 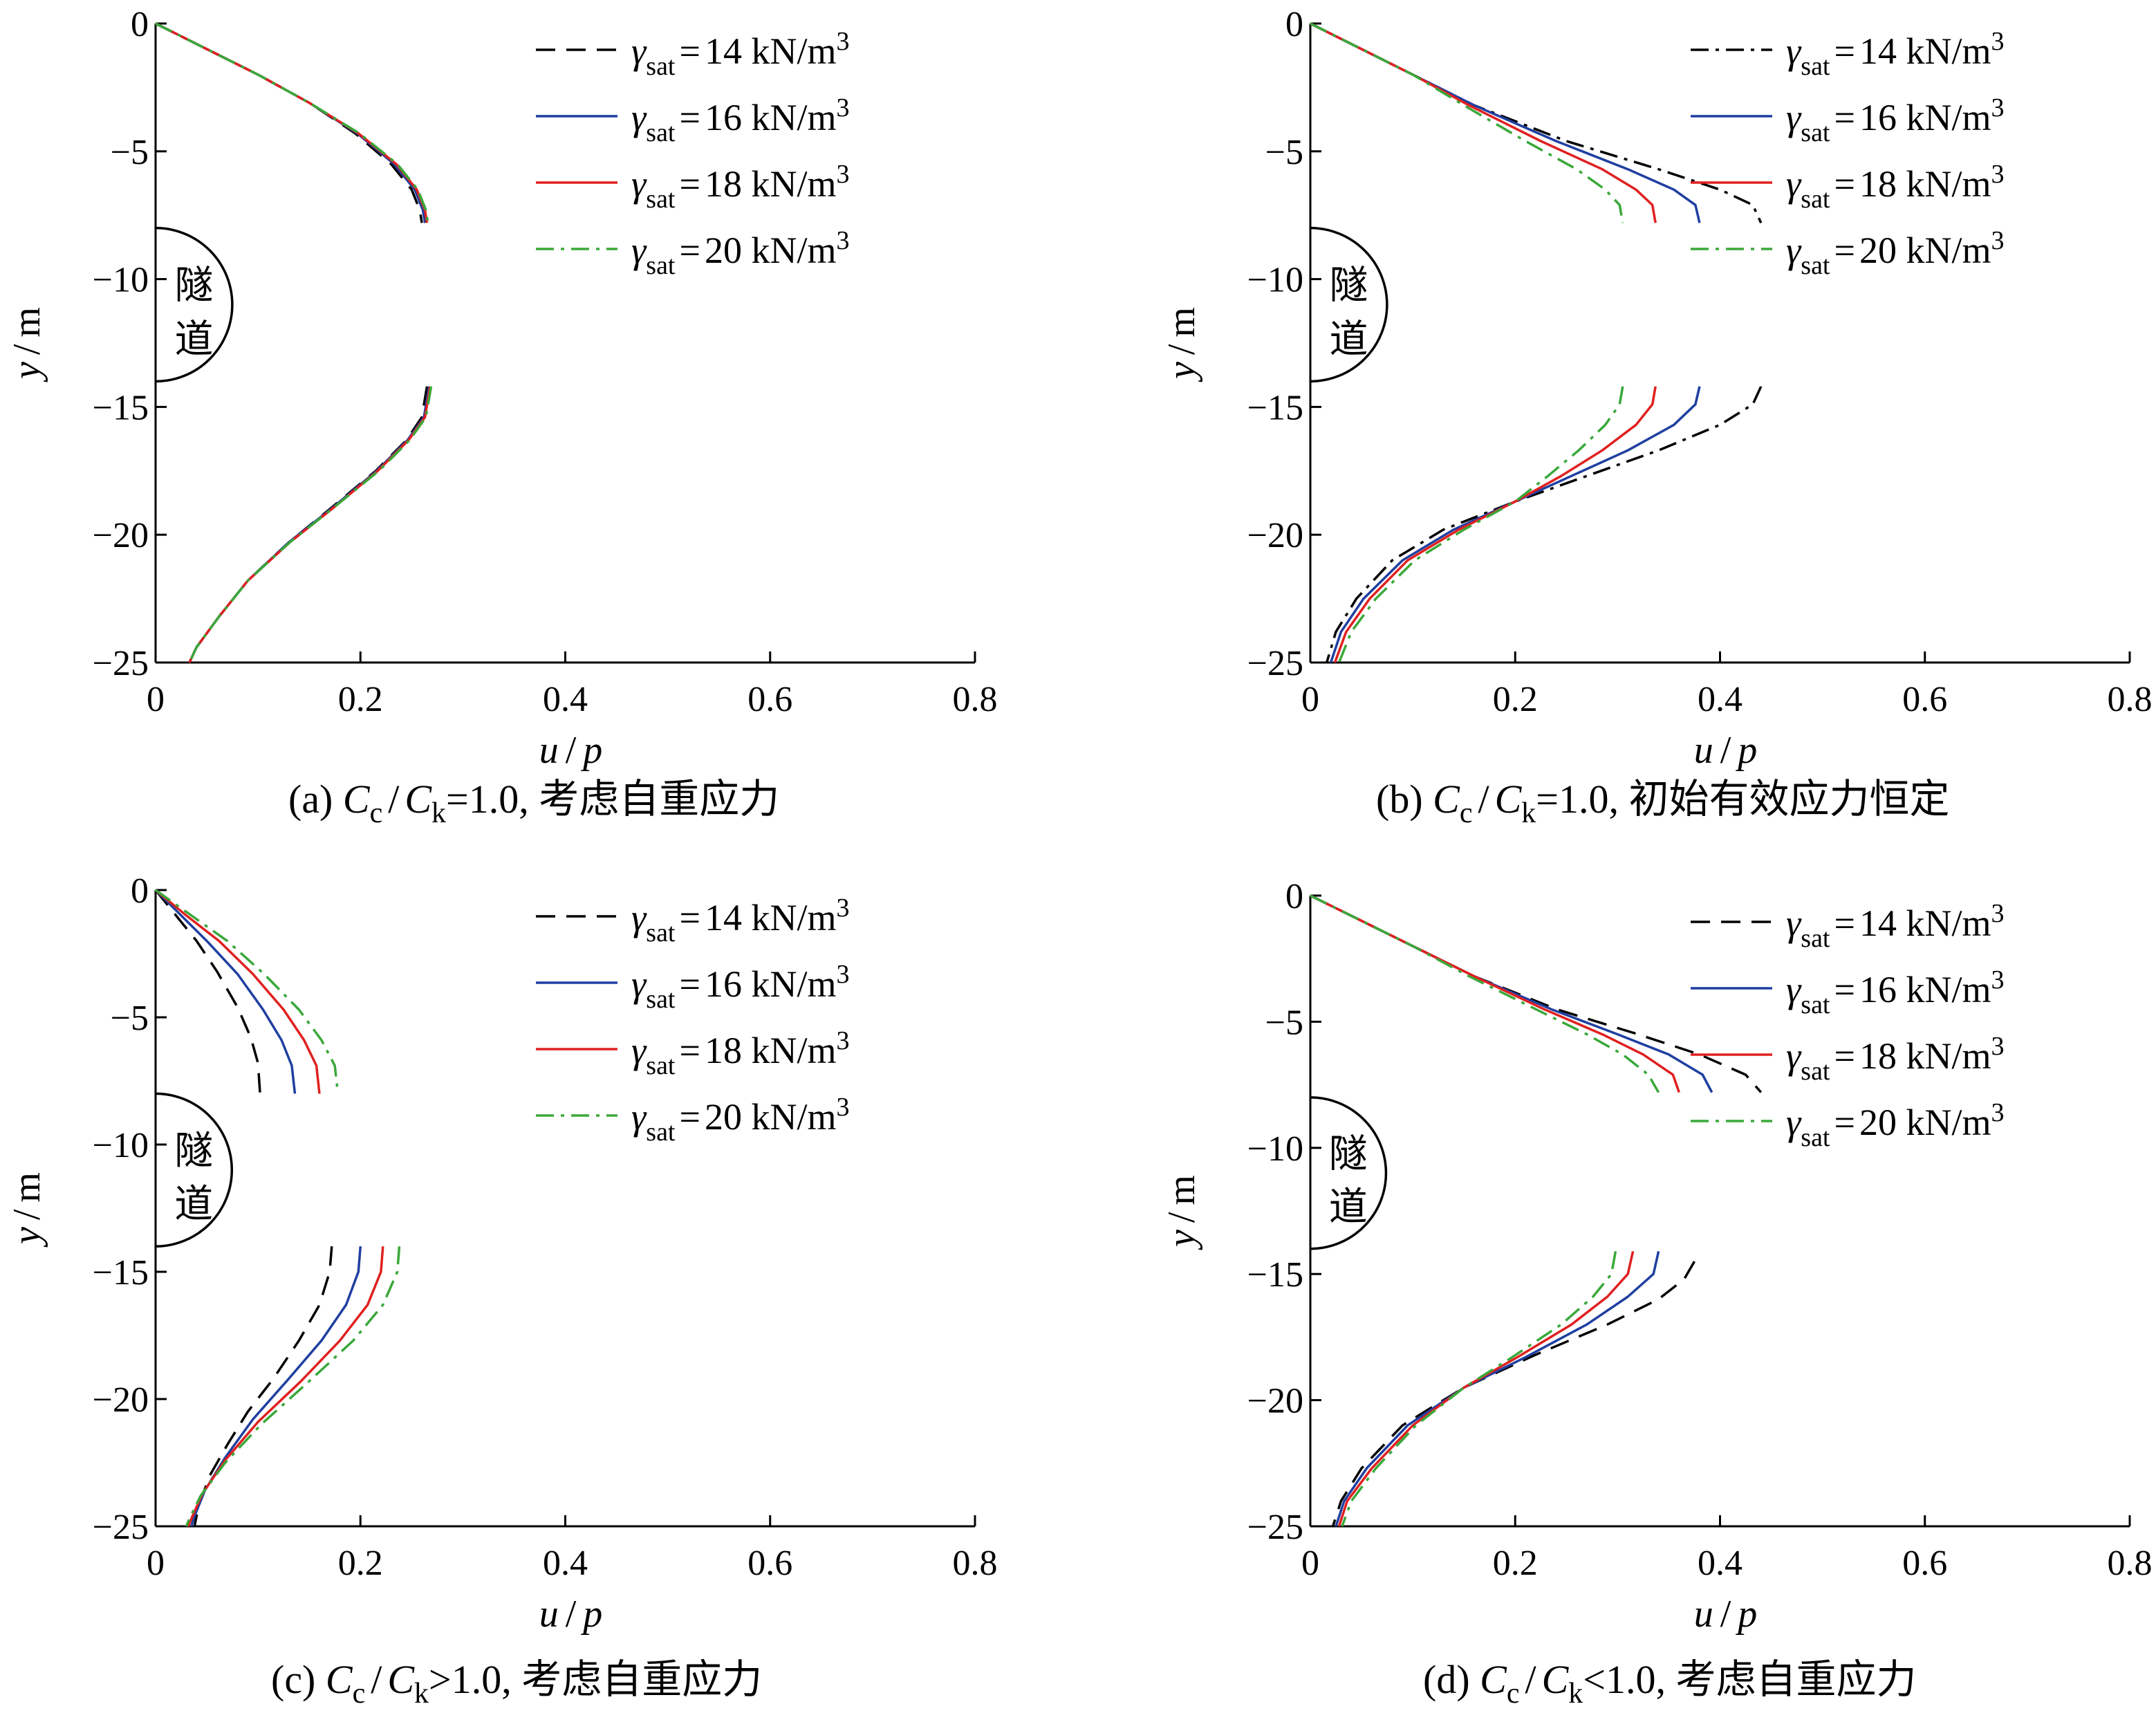 I want to click on chart-caption: (a) Cc / Ck=1.0, 考虑自重应力, so click(x=533, y=802).